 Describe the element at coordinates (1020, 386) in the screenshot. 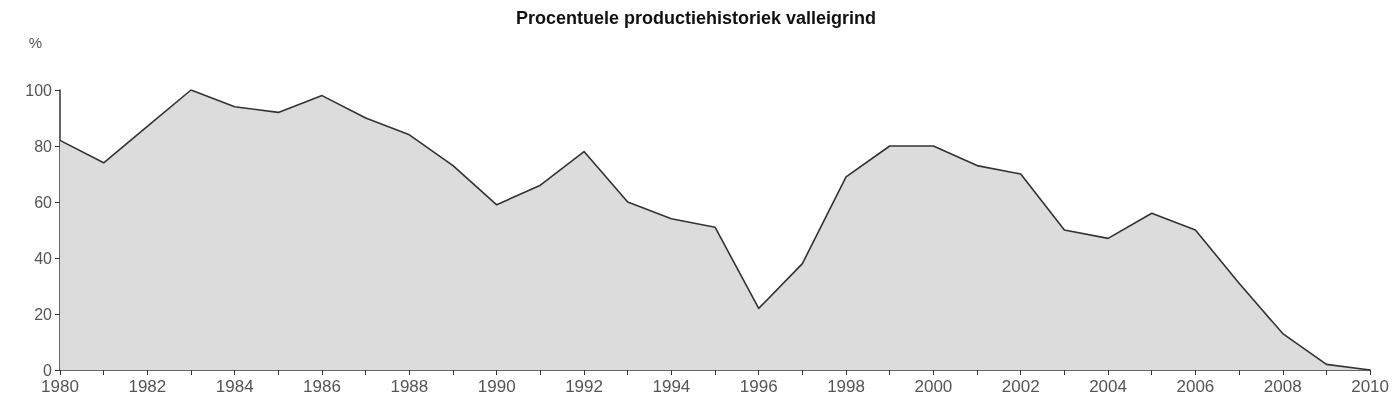

I see `x-tick-label: 2002` at that location.